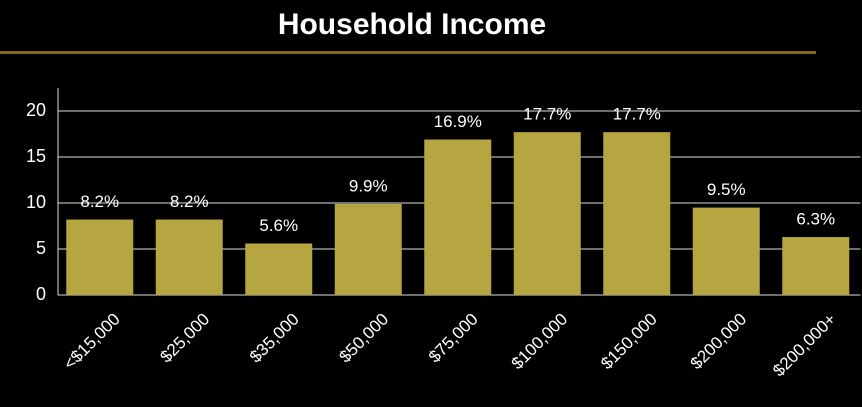 The height and width of the screenshot is (407, 862). Describe the element at coordinates (41, 248) in the screenshot. I see `y-tick-label: 5` at that location.